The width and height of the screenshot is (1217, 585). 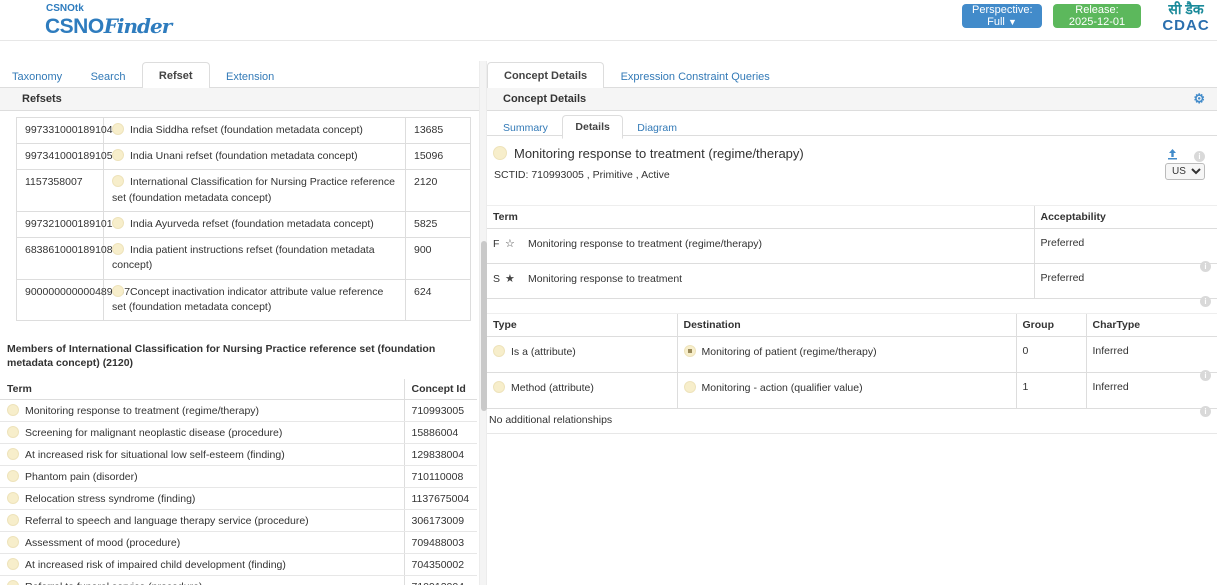 What do you see at coordinates (1172, 156) in the screenshot?
I see `export-icon` at bounding box center [1172, 156].